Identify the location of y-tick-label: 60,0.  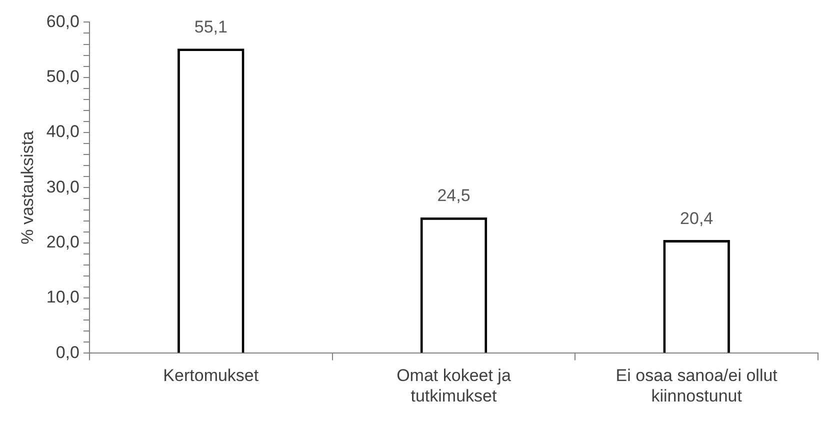
(63, 21).